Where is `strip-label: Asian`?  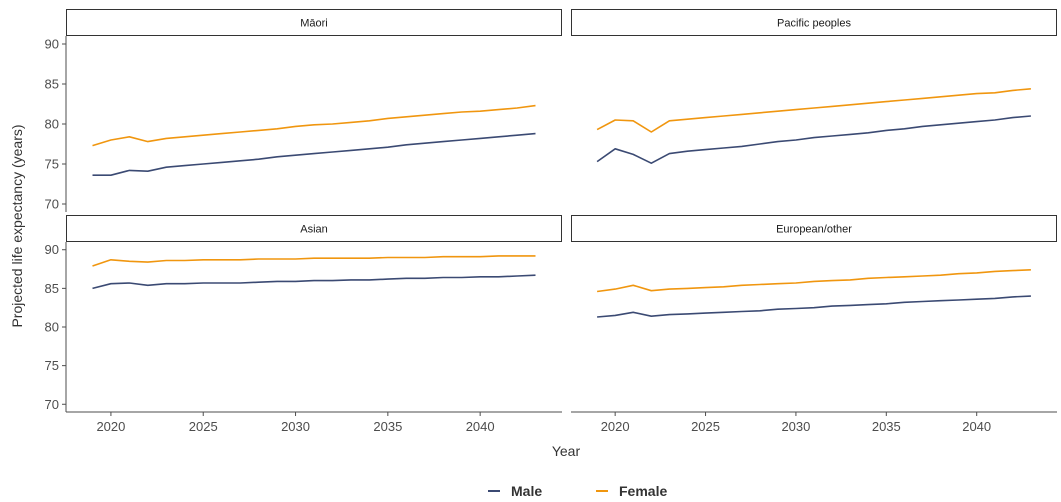
strip-label: Asian is located at coordinates (314, 230).